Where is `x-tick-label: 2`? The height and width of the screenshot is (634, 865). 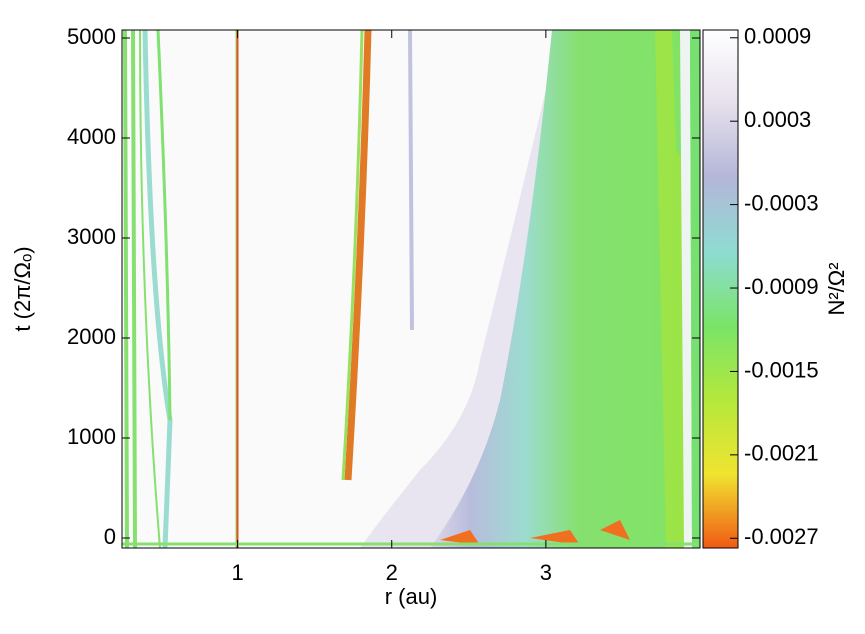 x-tick-label: 2 is located at coordinates (392, 572).